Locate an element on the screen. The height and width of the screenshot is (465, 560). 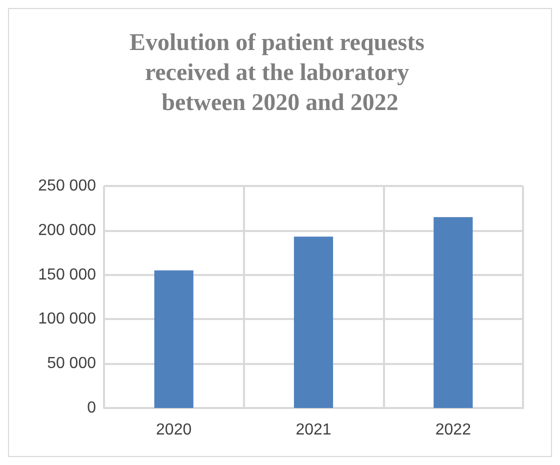
y-tick-label: 150 000 is located at coordinates (67, 275).